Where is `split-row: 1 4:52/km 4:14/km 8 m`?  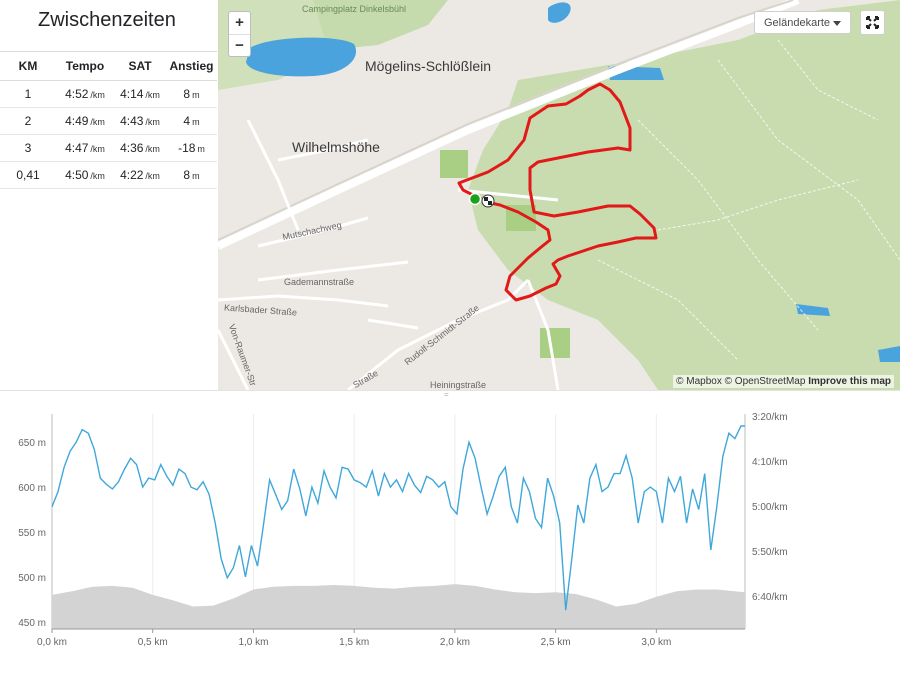
split-row: 1 4:52/km 4:14/km 8 m is located at coordinates (108, 94).